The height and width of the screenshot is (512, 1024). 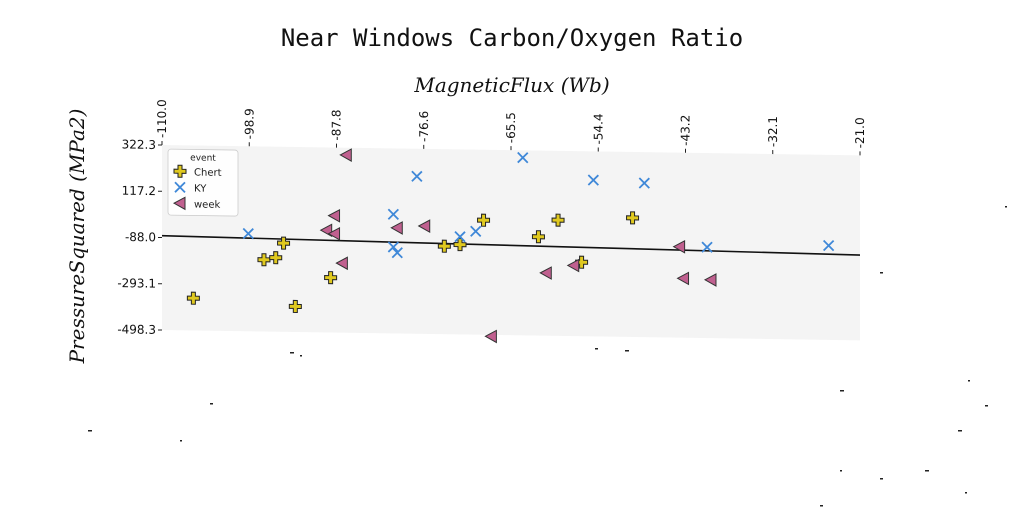 What do you see at coordinates (180, 171) in the screenshot?
I see `legend-marker-chert` at bounding box center [180, 171].